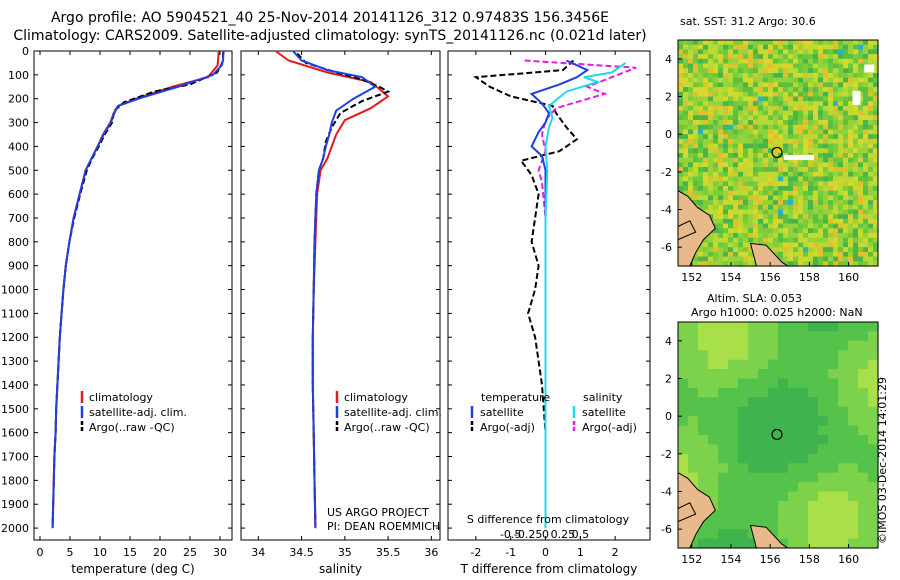 The height and width of the screenshot is (580, 900). Describe the element at coordinates (334, 289) in the screenshot. I see `sal-satellite-line` at that location.